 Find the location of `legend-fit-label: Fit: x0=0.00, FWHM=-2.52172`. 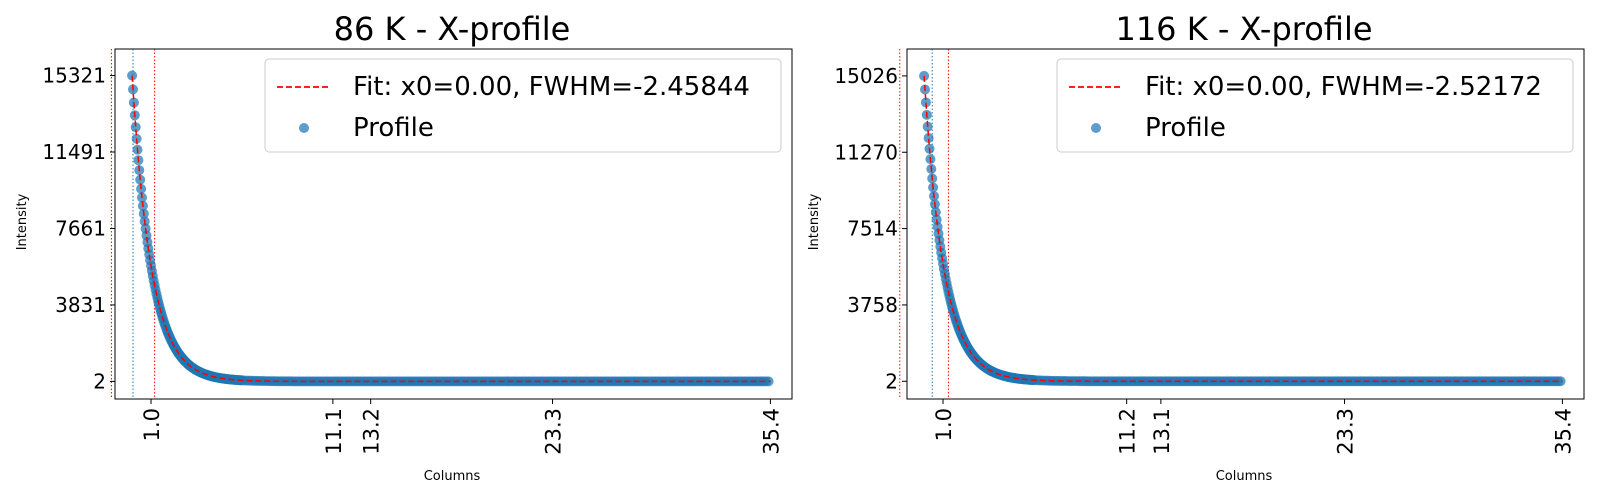

legend-fit-label: Fit: x0=0.00, FWHM=-2.52172 is located at coordinates (1343, 87).